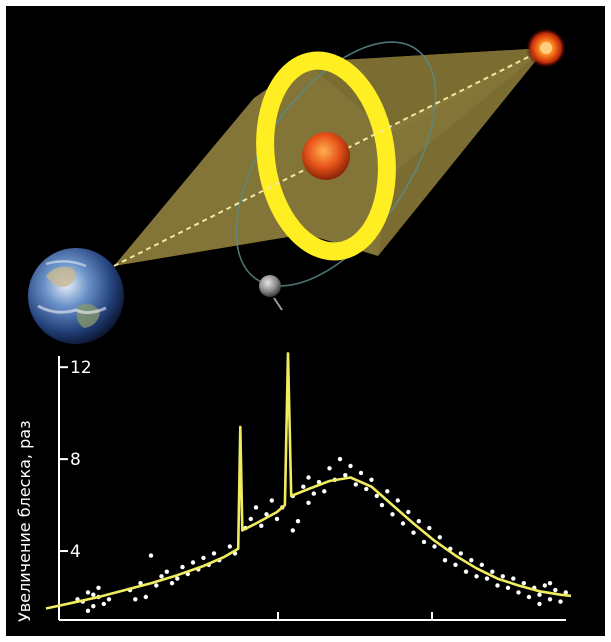 The image size is (611, 642). I want to click on einstein-ring, so click(326, 156).